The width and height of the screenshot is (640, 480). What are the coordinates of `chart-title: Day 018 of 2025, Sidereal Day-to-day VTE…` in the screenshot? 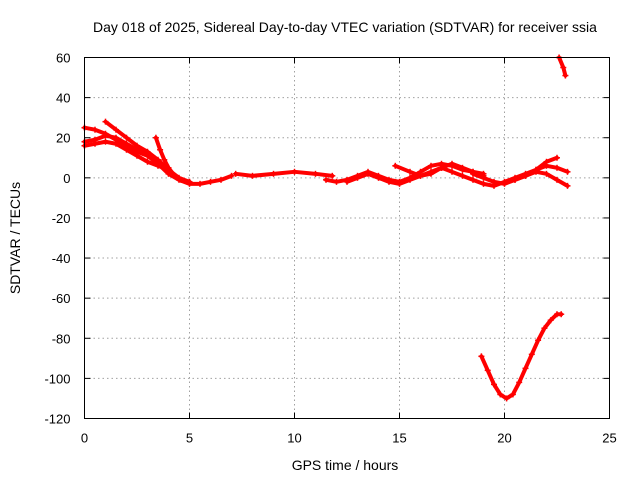 It's located at (345, 27).